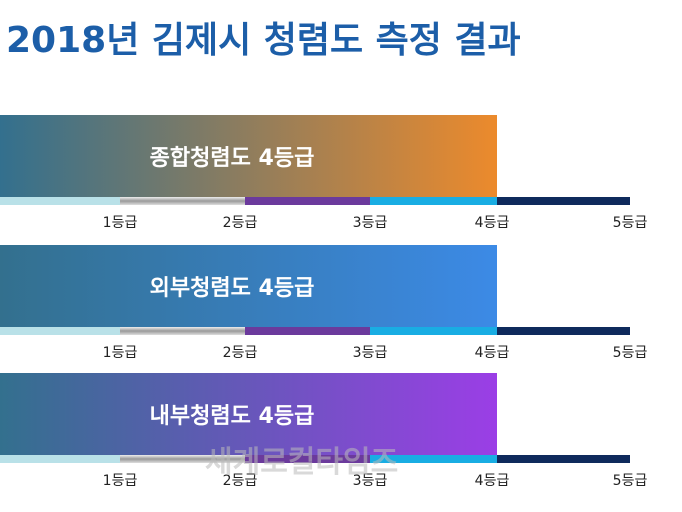 This screenshot has height=512, width=682. Describe the element at coordinates (232, 288) in the screenshot. I see `panel-label: 외부청렴도 4등급` at that location.